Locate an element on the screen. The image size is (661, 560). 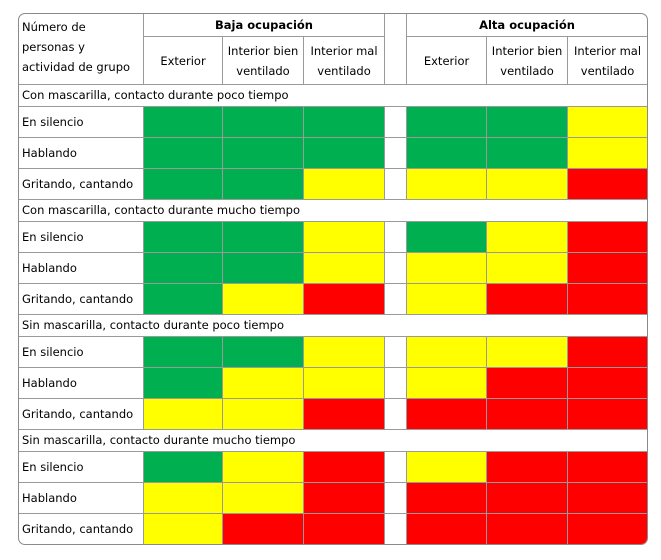
activity-label: En silencio is located at coordinates (81, 122).